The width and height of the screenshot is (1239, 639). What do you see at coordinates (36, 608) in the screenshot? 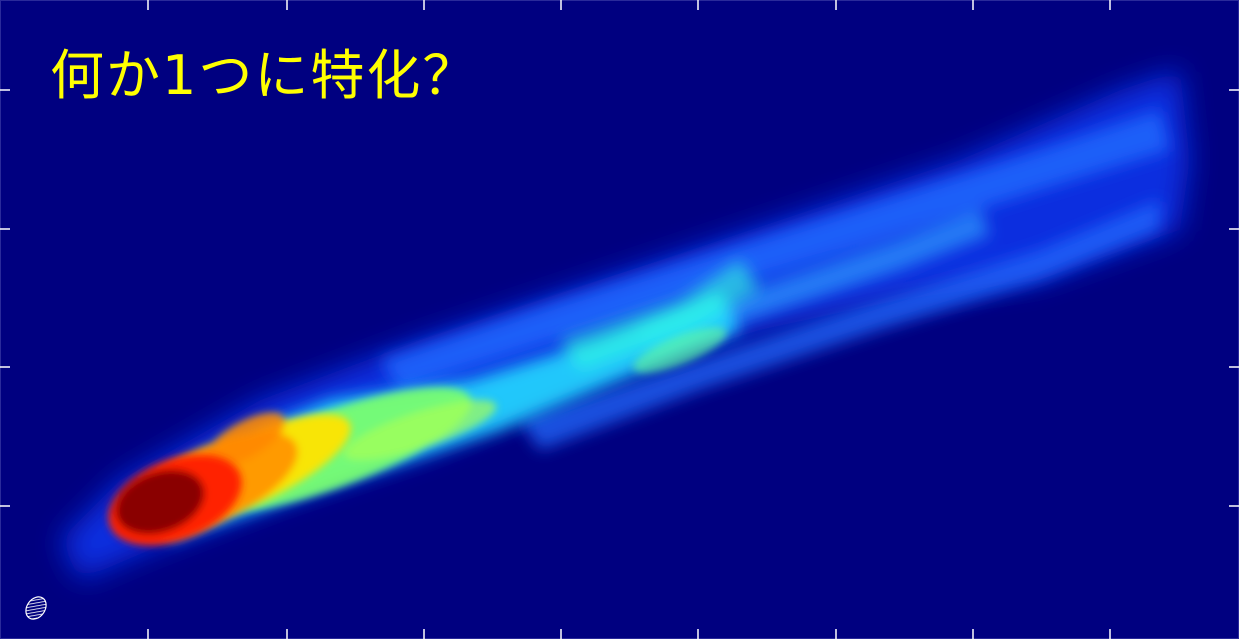
I see `beam-ellipse` at bounding box center [36, 608].